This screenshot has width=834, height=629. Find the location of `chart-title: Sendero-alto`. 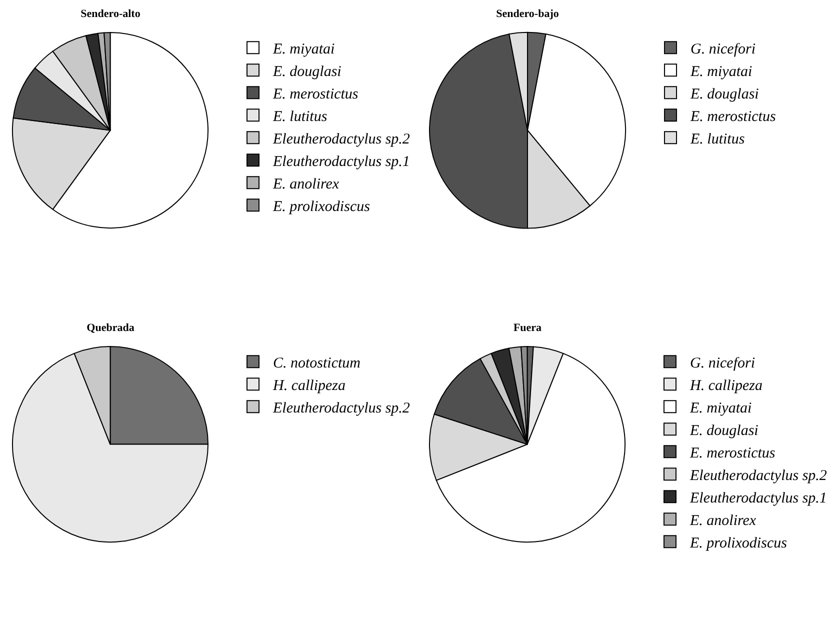

chart-title: Sendero-alto is located at coordinates (110, 14).